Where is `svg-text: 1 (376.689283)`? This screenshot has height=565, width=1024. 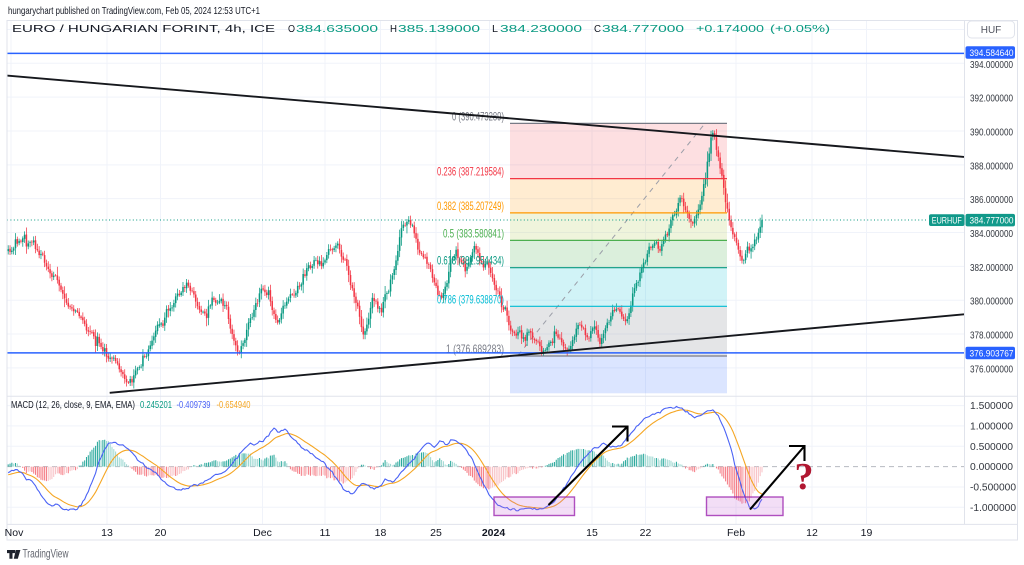 svg-text: 1 (376.689283) is located at coordinates (475, 349).